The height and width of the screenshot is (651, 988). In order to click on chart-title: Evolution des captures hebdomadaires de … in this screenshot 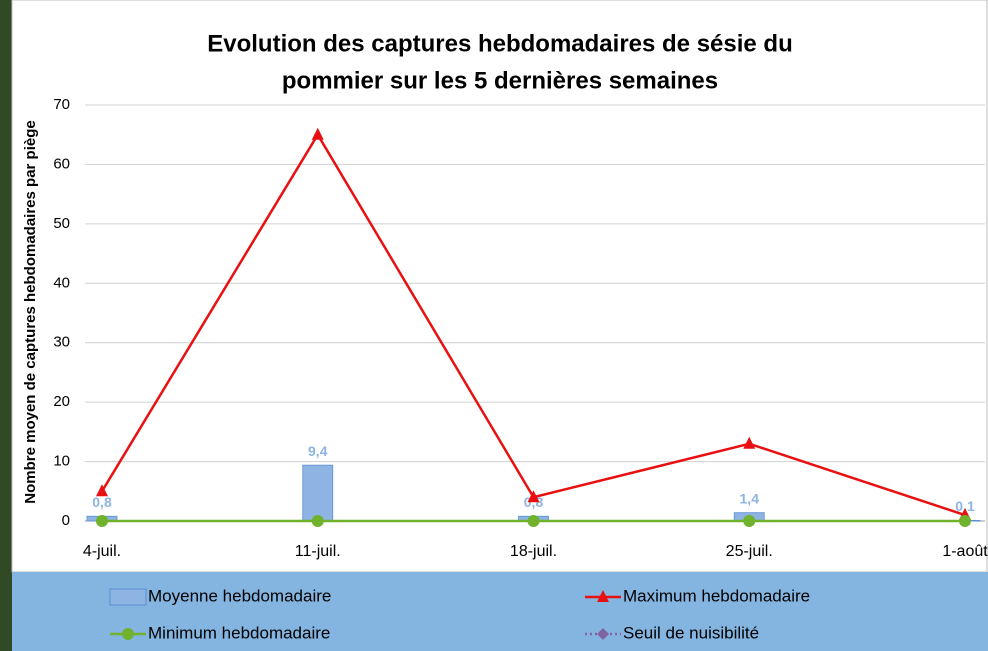, I will do `click(500, 43)`.